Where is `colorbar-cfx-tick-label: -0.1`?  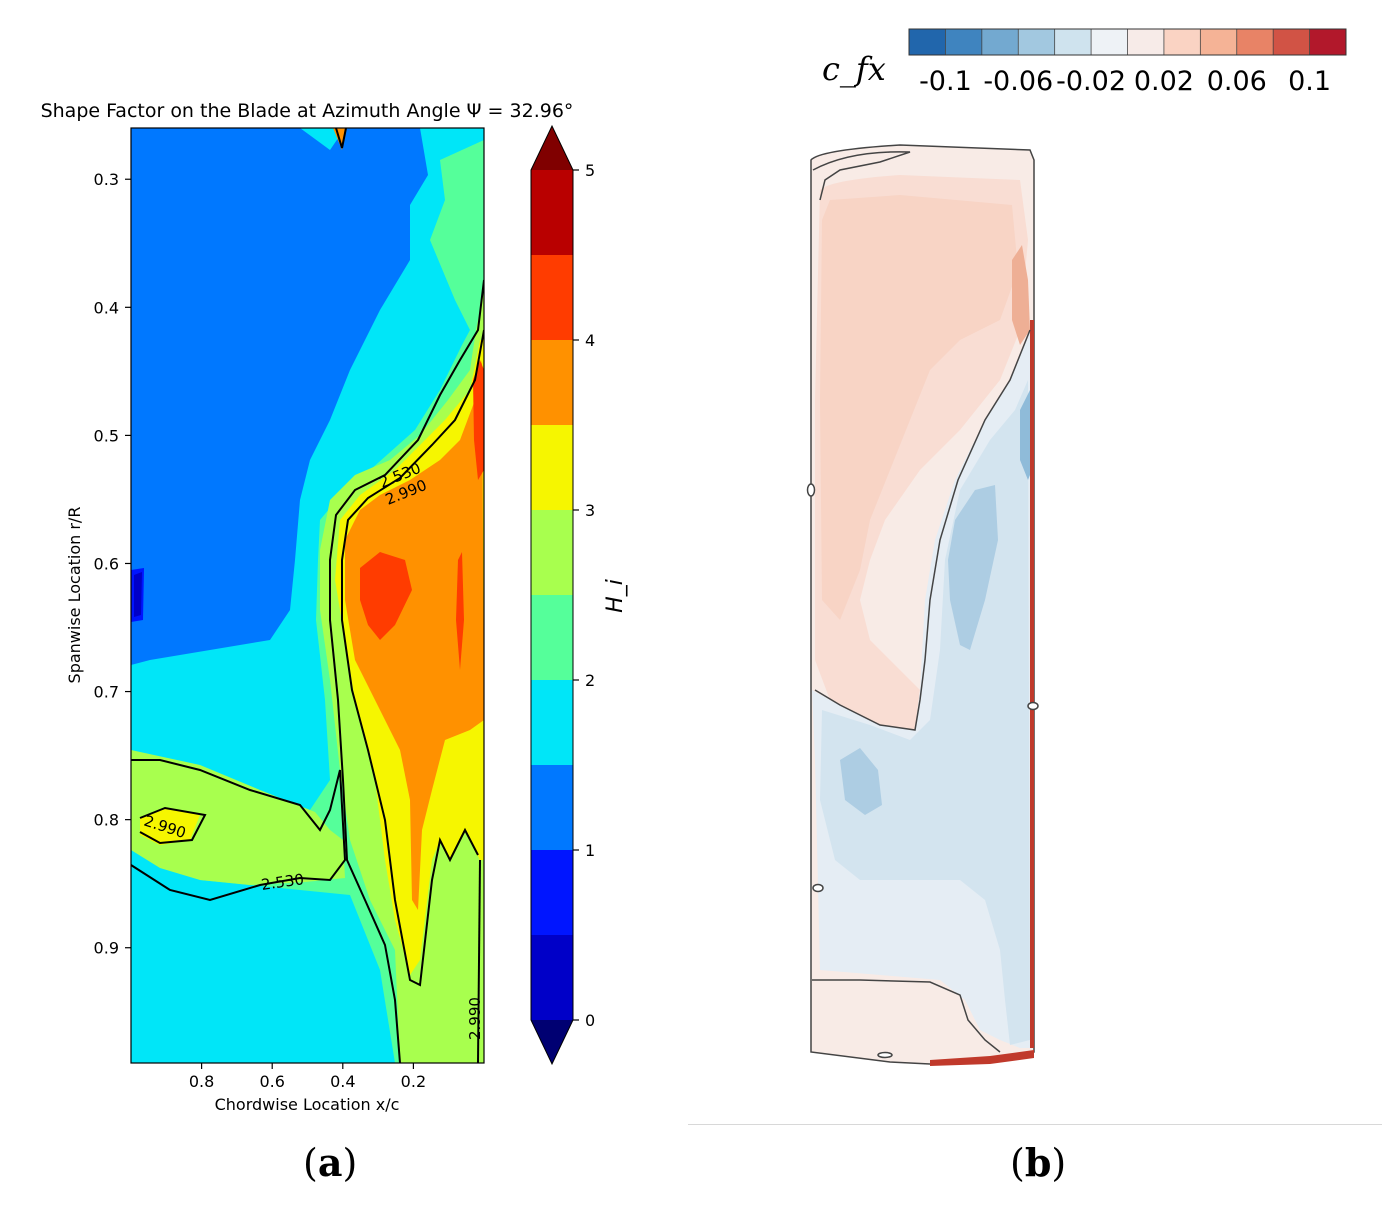
colorbar-cfx-tick-label: -0.1 is located at coordinates (945, 81).